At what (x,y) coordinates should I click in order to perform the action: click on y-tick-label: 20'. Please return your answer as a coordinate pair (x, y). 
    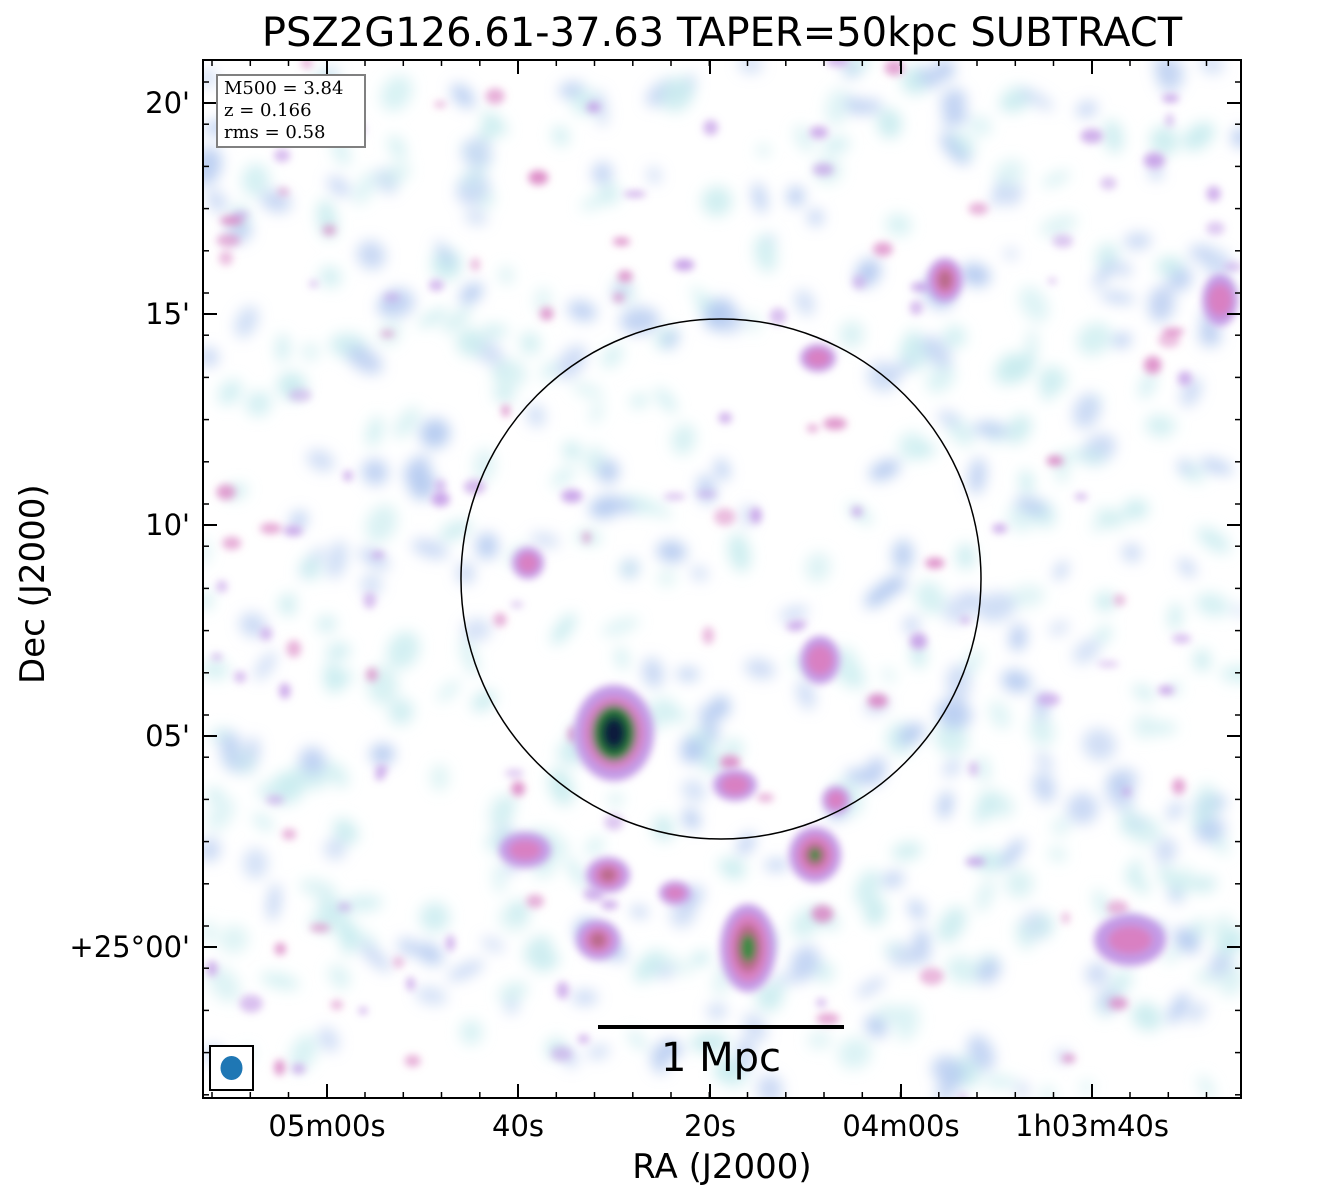
    Looking at the image, I should click on (167, 103).